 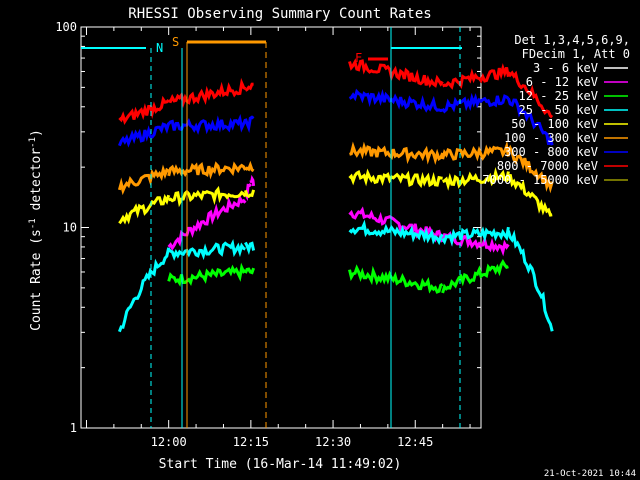 I want to click on x-axis-label: Start Time (16-Mar-14 11:49:02), so click(x=280, y=464).